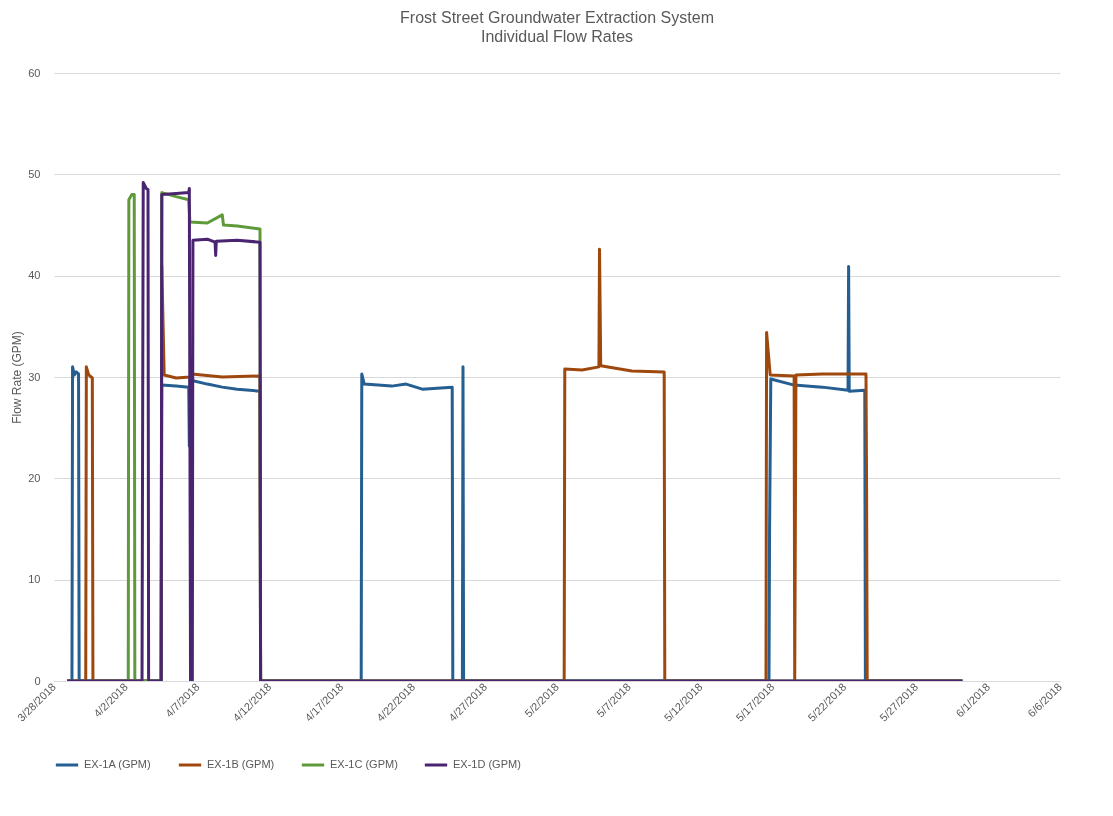 This screenshot has height=816, width=1113. Describe the element at coordinates (34, 579) in the screenshot. I see `y-tick-label: 10` at that location.